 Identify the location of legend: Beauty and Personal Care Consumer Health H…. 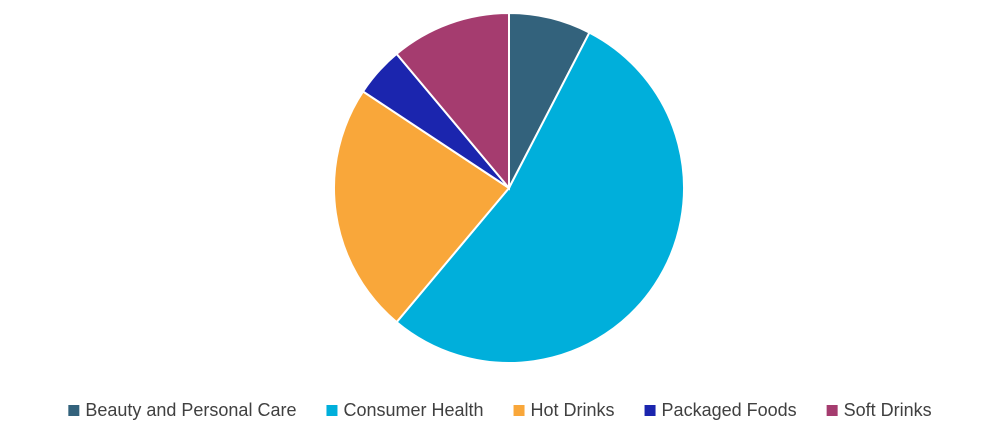
(500, 410).